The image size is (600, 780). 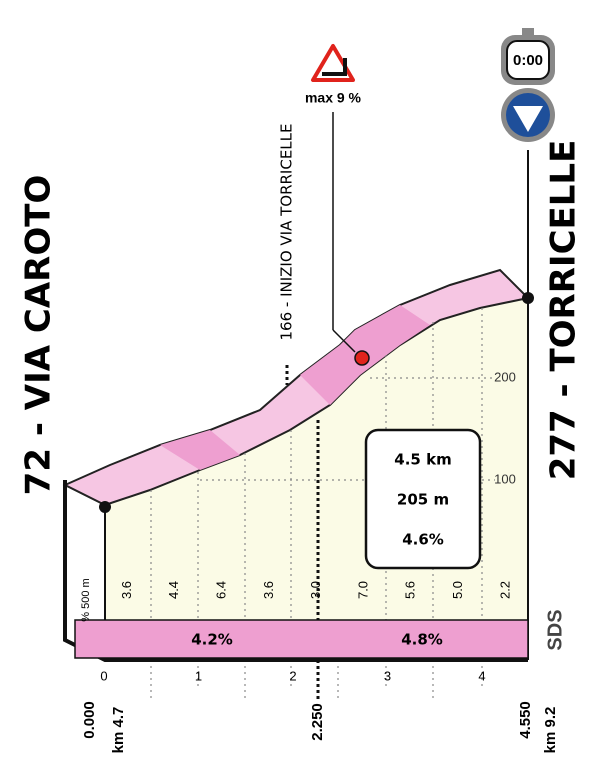 I want to click on altitude-tick: 100, so click(x=505, y=478).